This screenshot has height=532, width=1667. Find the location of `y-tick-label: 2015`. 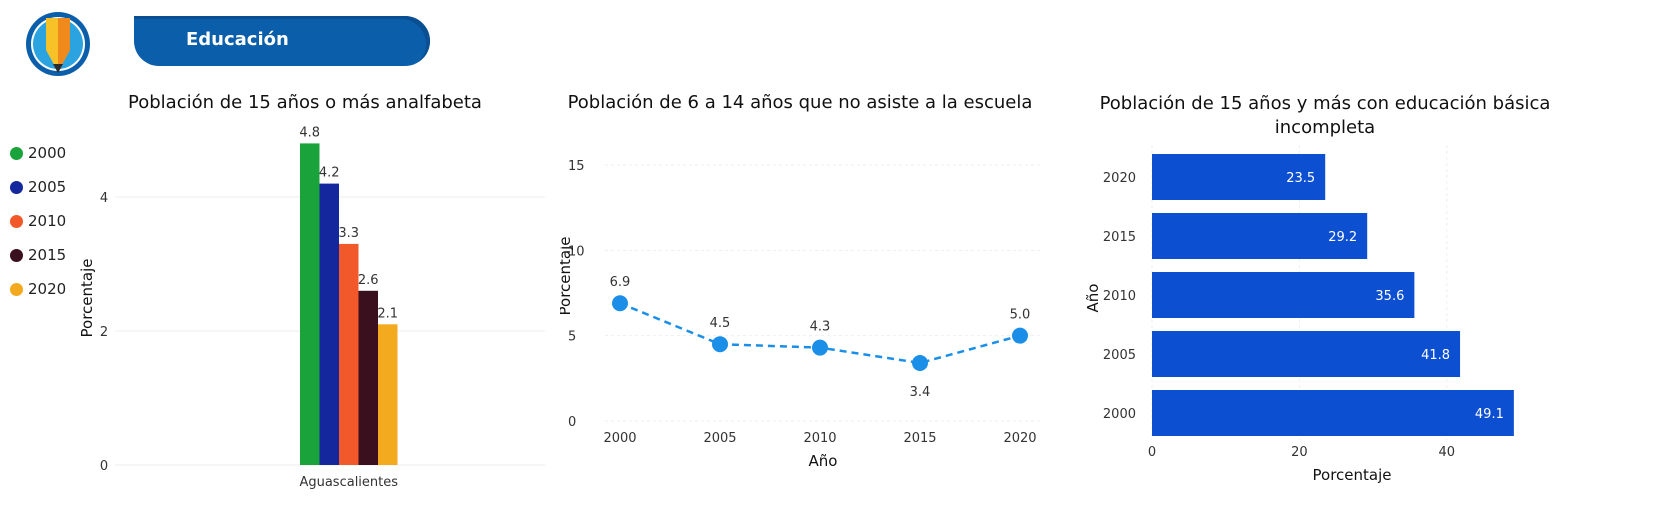

y-tick-label: 2015 is located at coordinates (1119, 237).